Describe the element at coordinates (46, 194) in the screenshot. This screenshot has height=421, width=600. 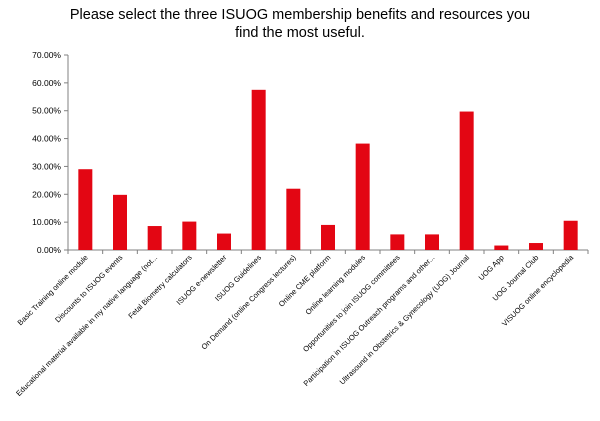
I see `y-tick-label: 20.00%` at that location.